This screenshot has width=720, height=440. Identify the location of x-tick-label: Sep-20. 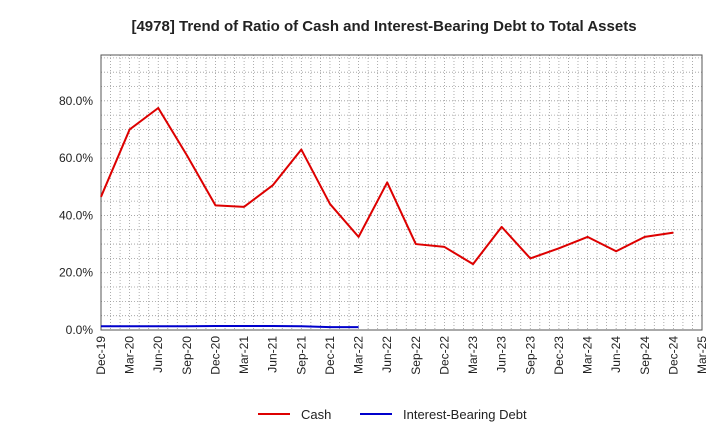
(187, 355).